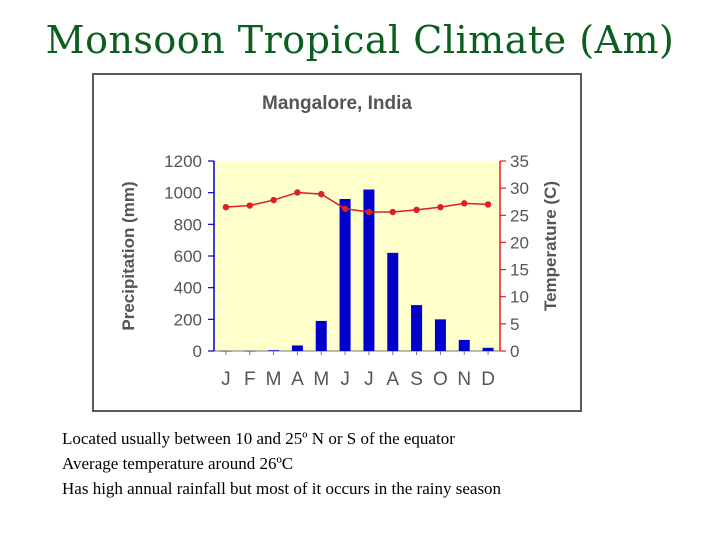 The height and width of the screenshot is (540, 720). I want to click on right-axis-label: Temperature (C), so click(550, 246).